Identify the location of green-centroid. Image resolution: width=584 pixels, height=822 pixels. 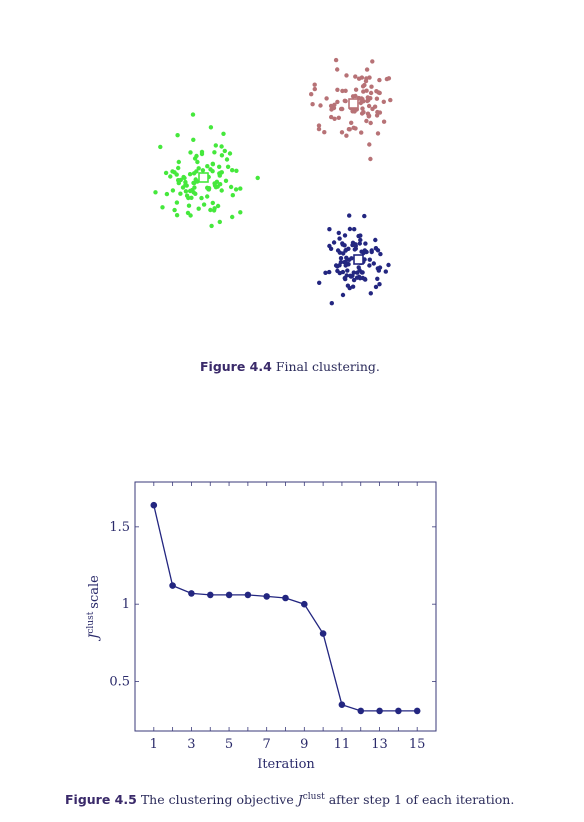
(203, 177).